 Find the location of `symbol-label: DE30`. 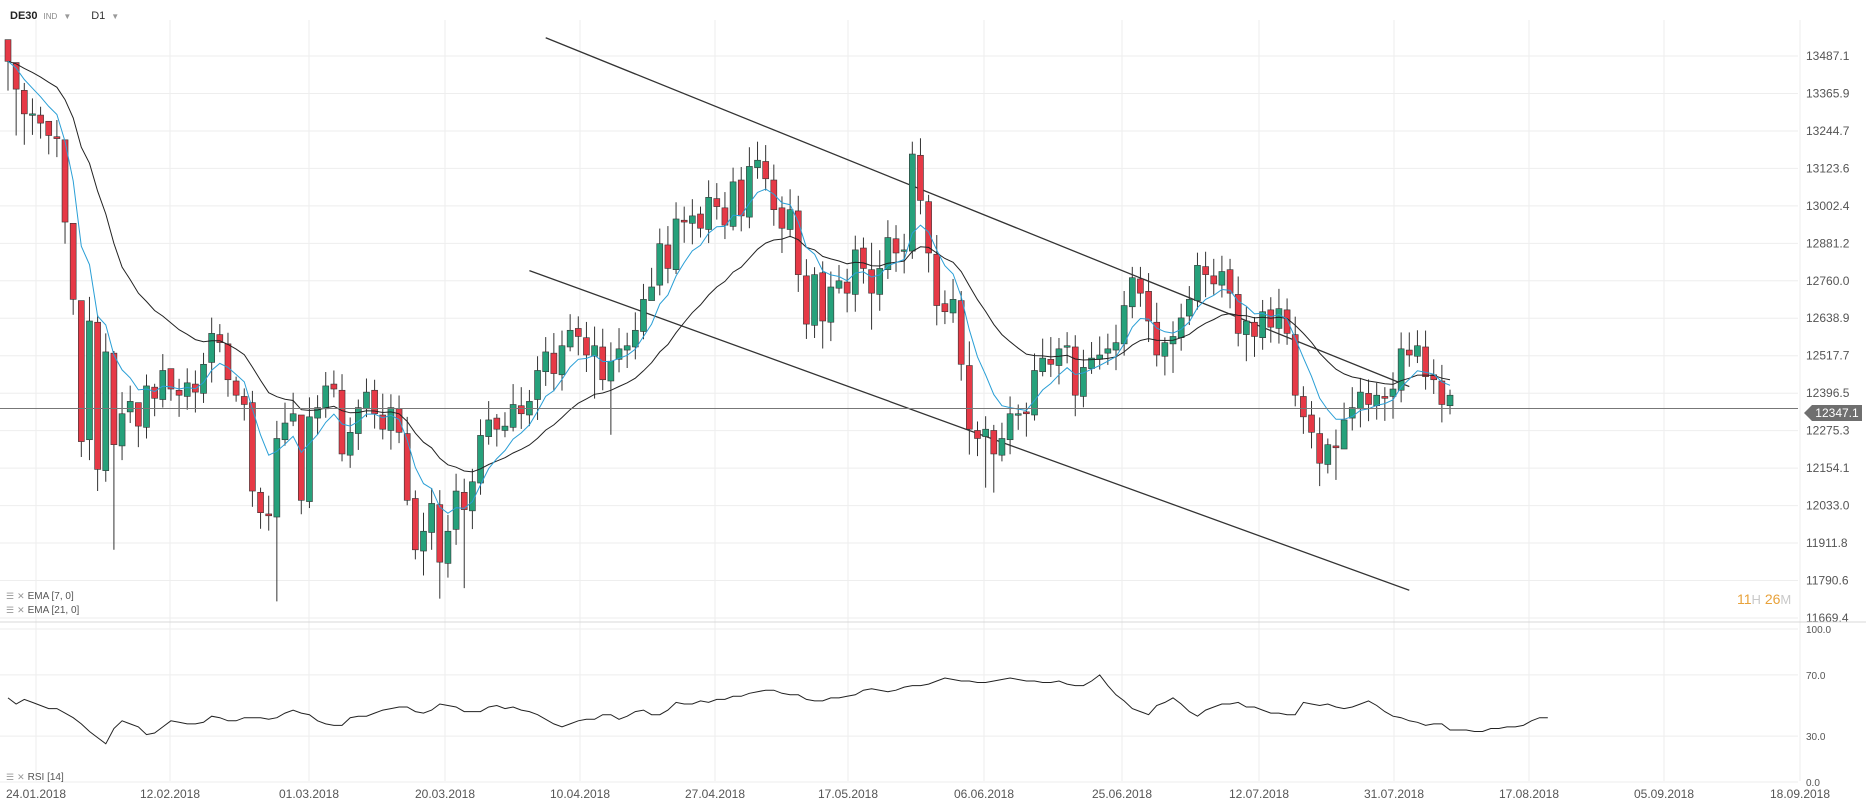

symbol-label: DE30 is located at coordinates (24, 16).